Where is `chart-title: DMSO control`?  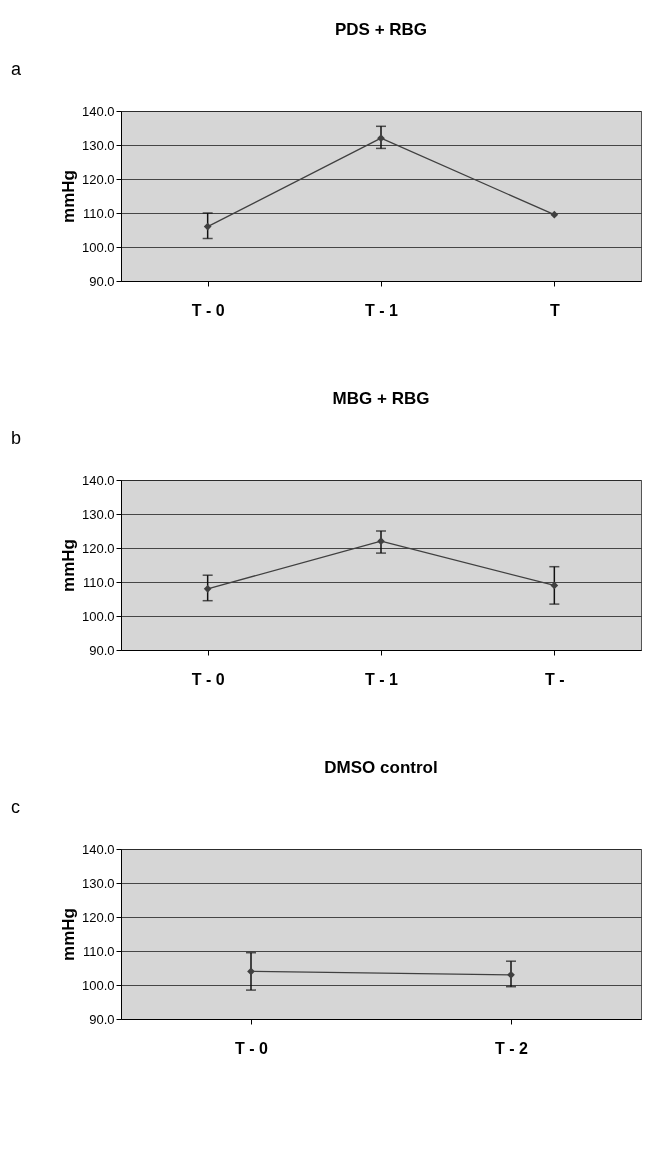 chart-title: DMSO control is located at coordinates (381, 767).